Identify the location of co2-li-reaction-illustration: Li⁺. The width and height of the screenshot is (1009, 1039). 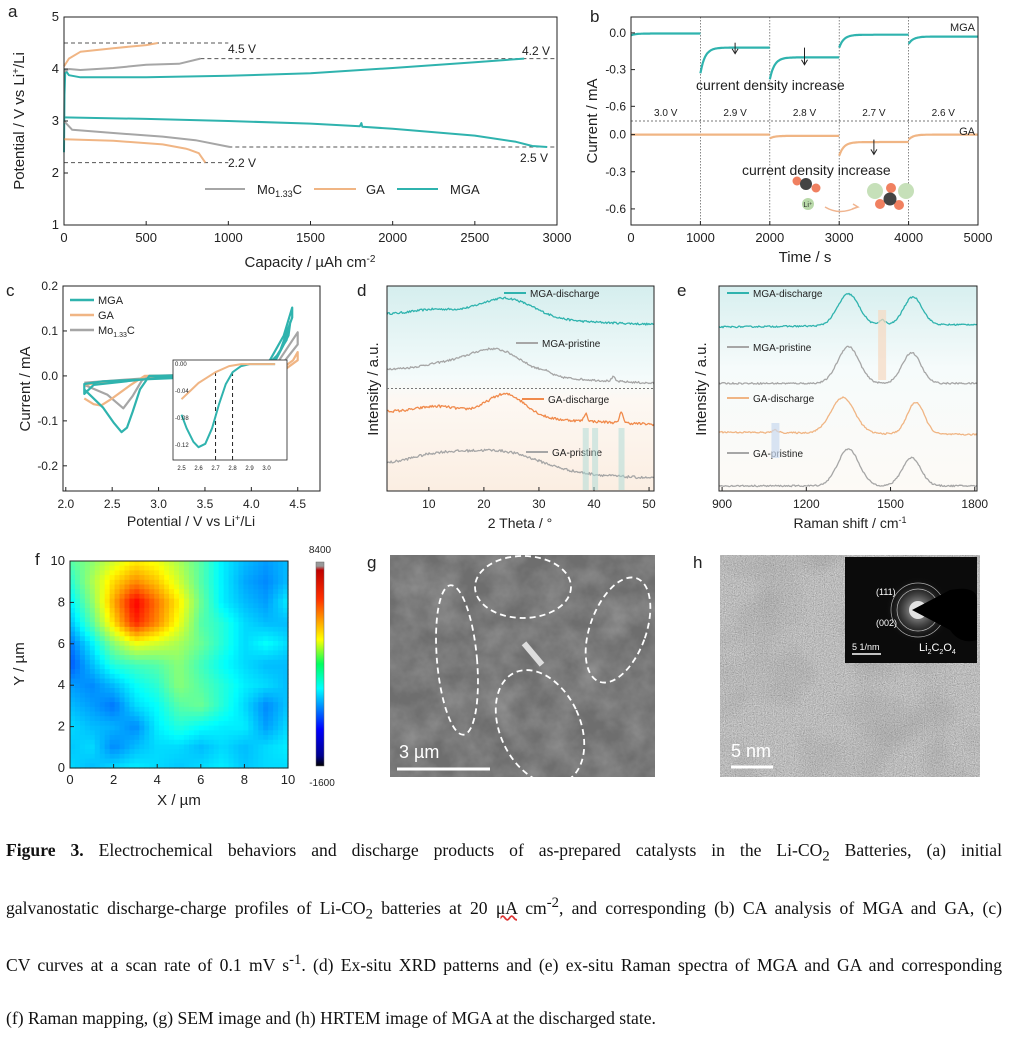
(853, 194).